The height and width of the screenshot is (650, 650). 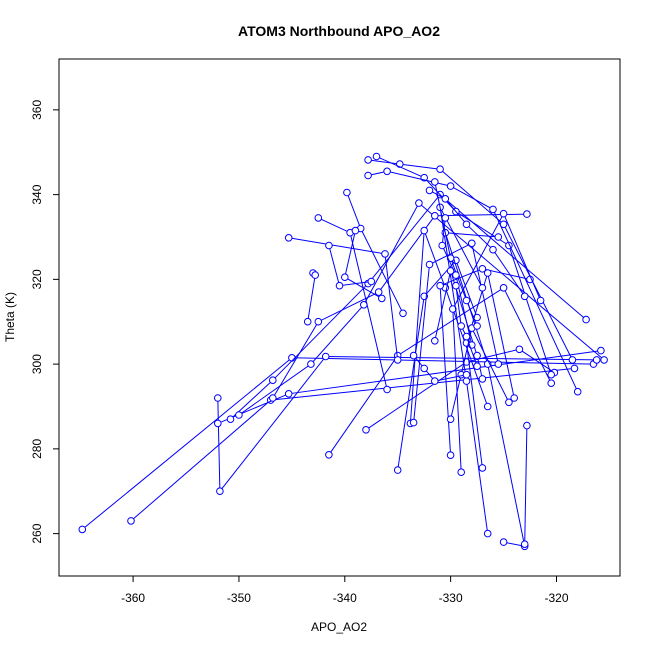 What do you see at coordinates (339, 31) in the screenshot?
I see `chart-title: ATOM3 Northbound APO_AO2` at bounding box center [339, 31].